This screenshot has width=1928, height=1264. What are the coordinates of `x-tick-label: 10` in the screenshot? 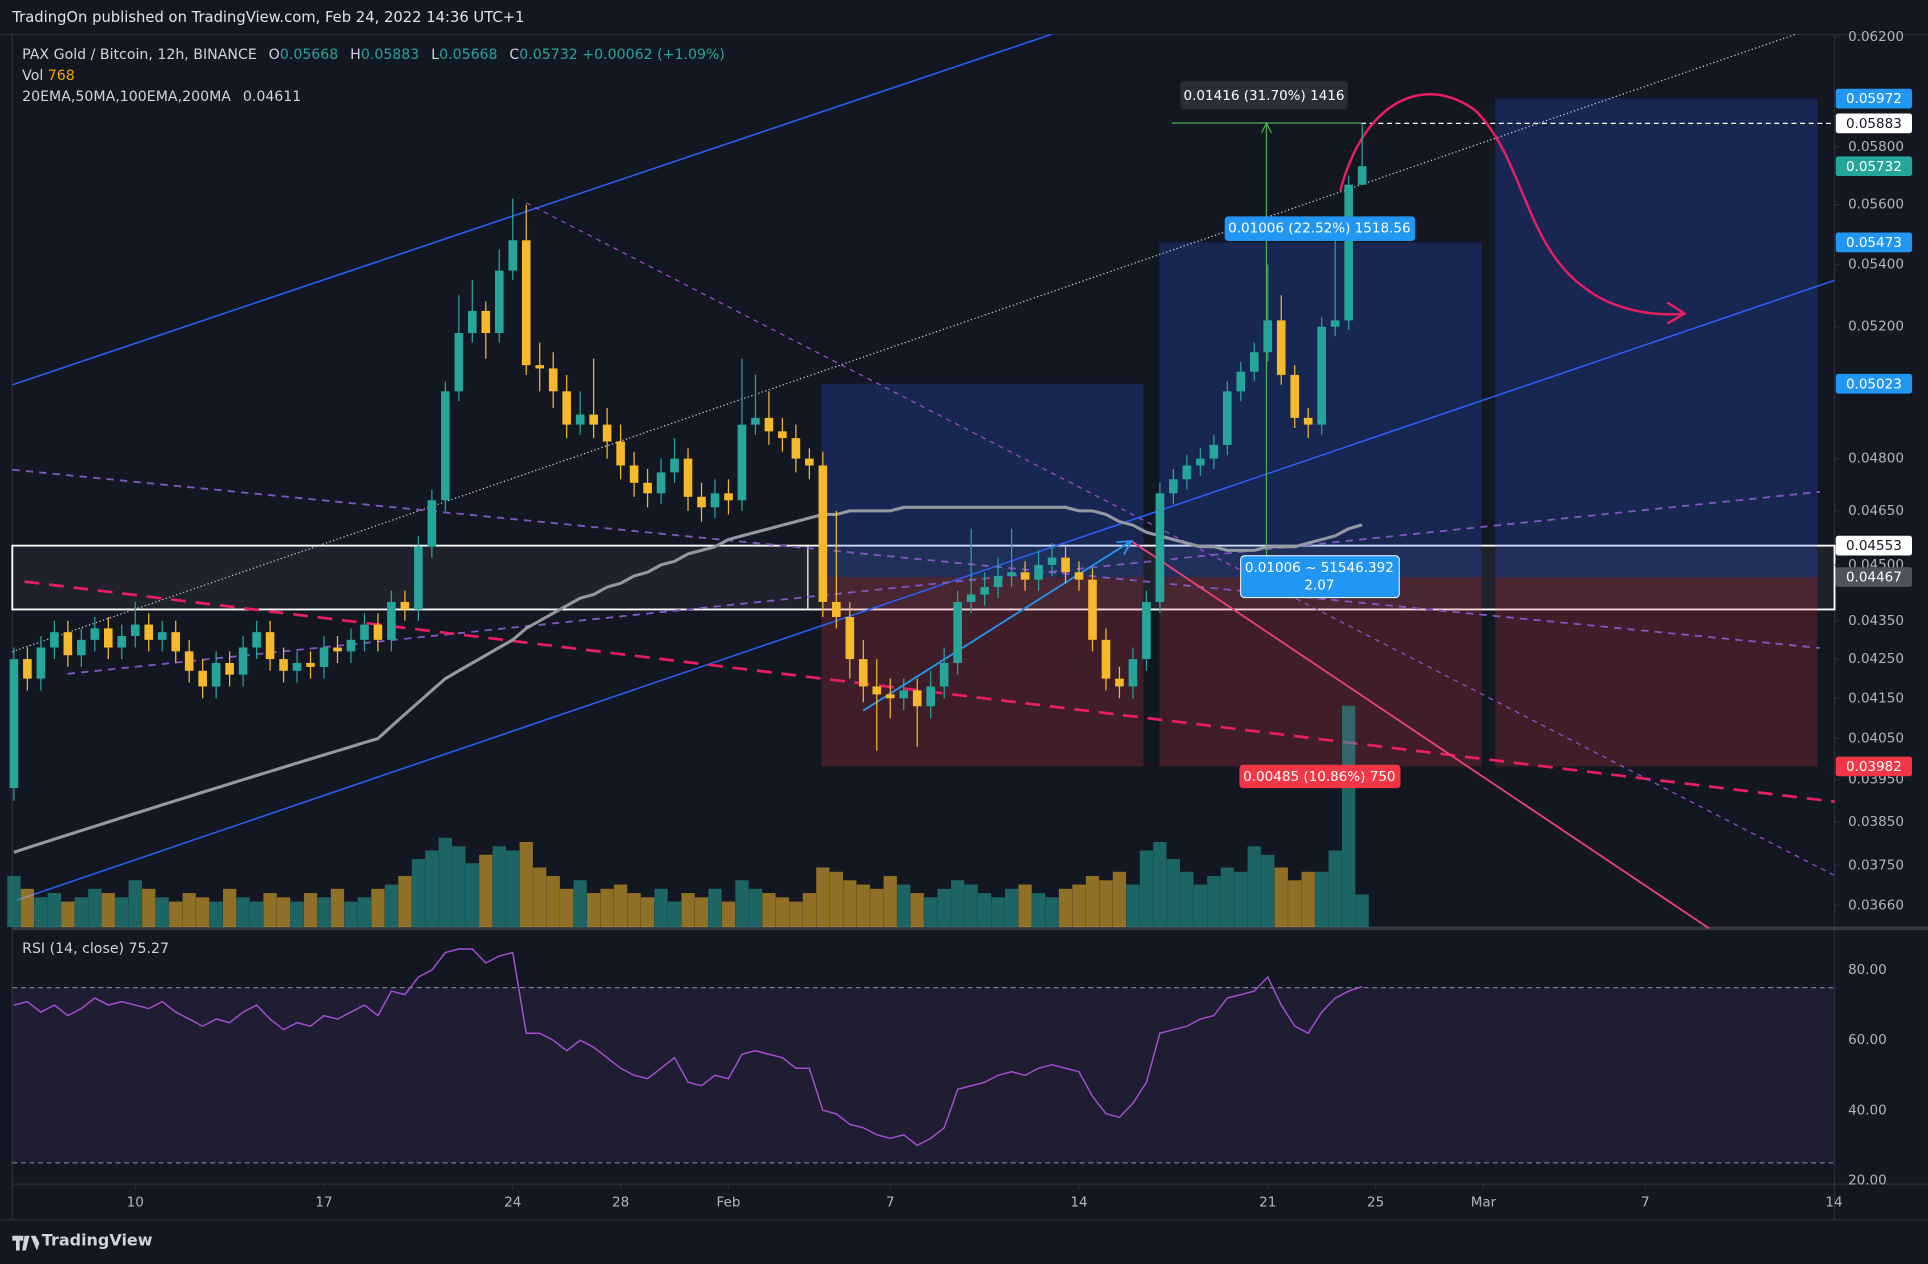 It's located at (135, 1203).